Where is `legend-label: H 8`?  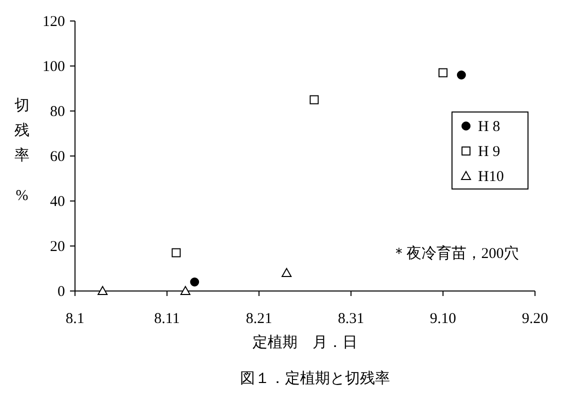 legend-label: H 8 is located at coordinates (489, 127).